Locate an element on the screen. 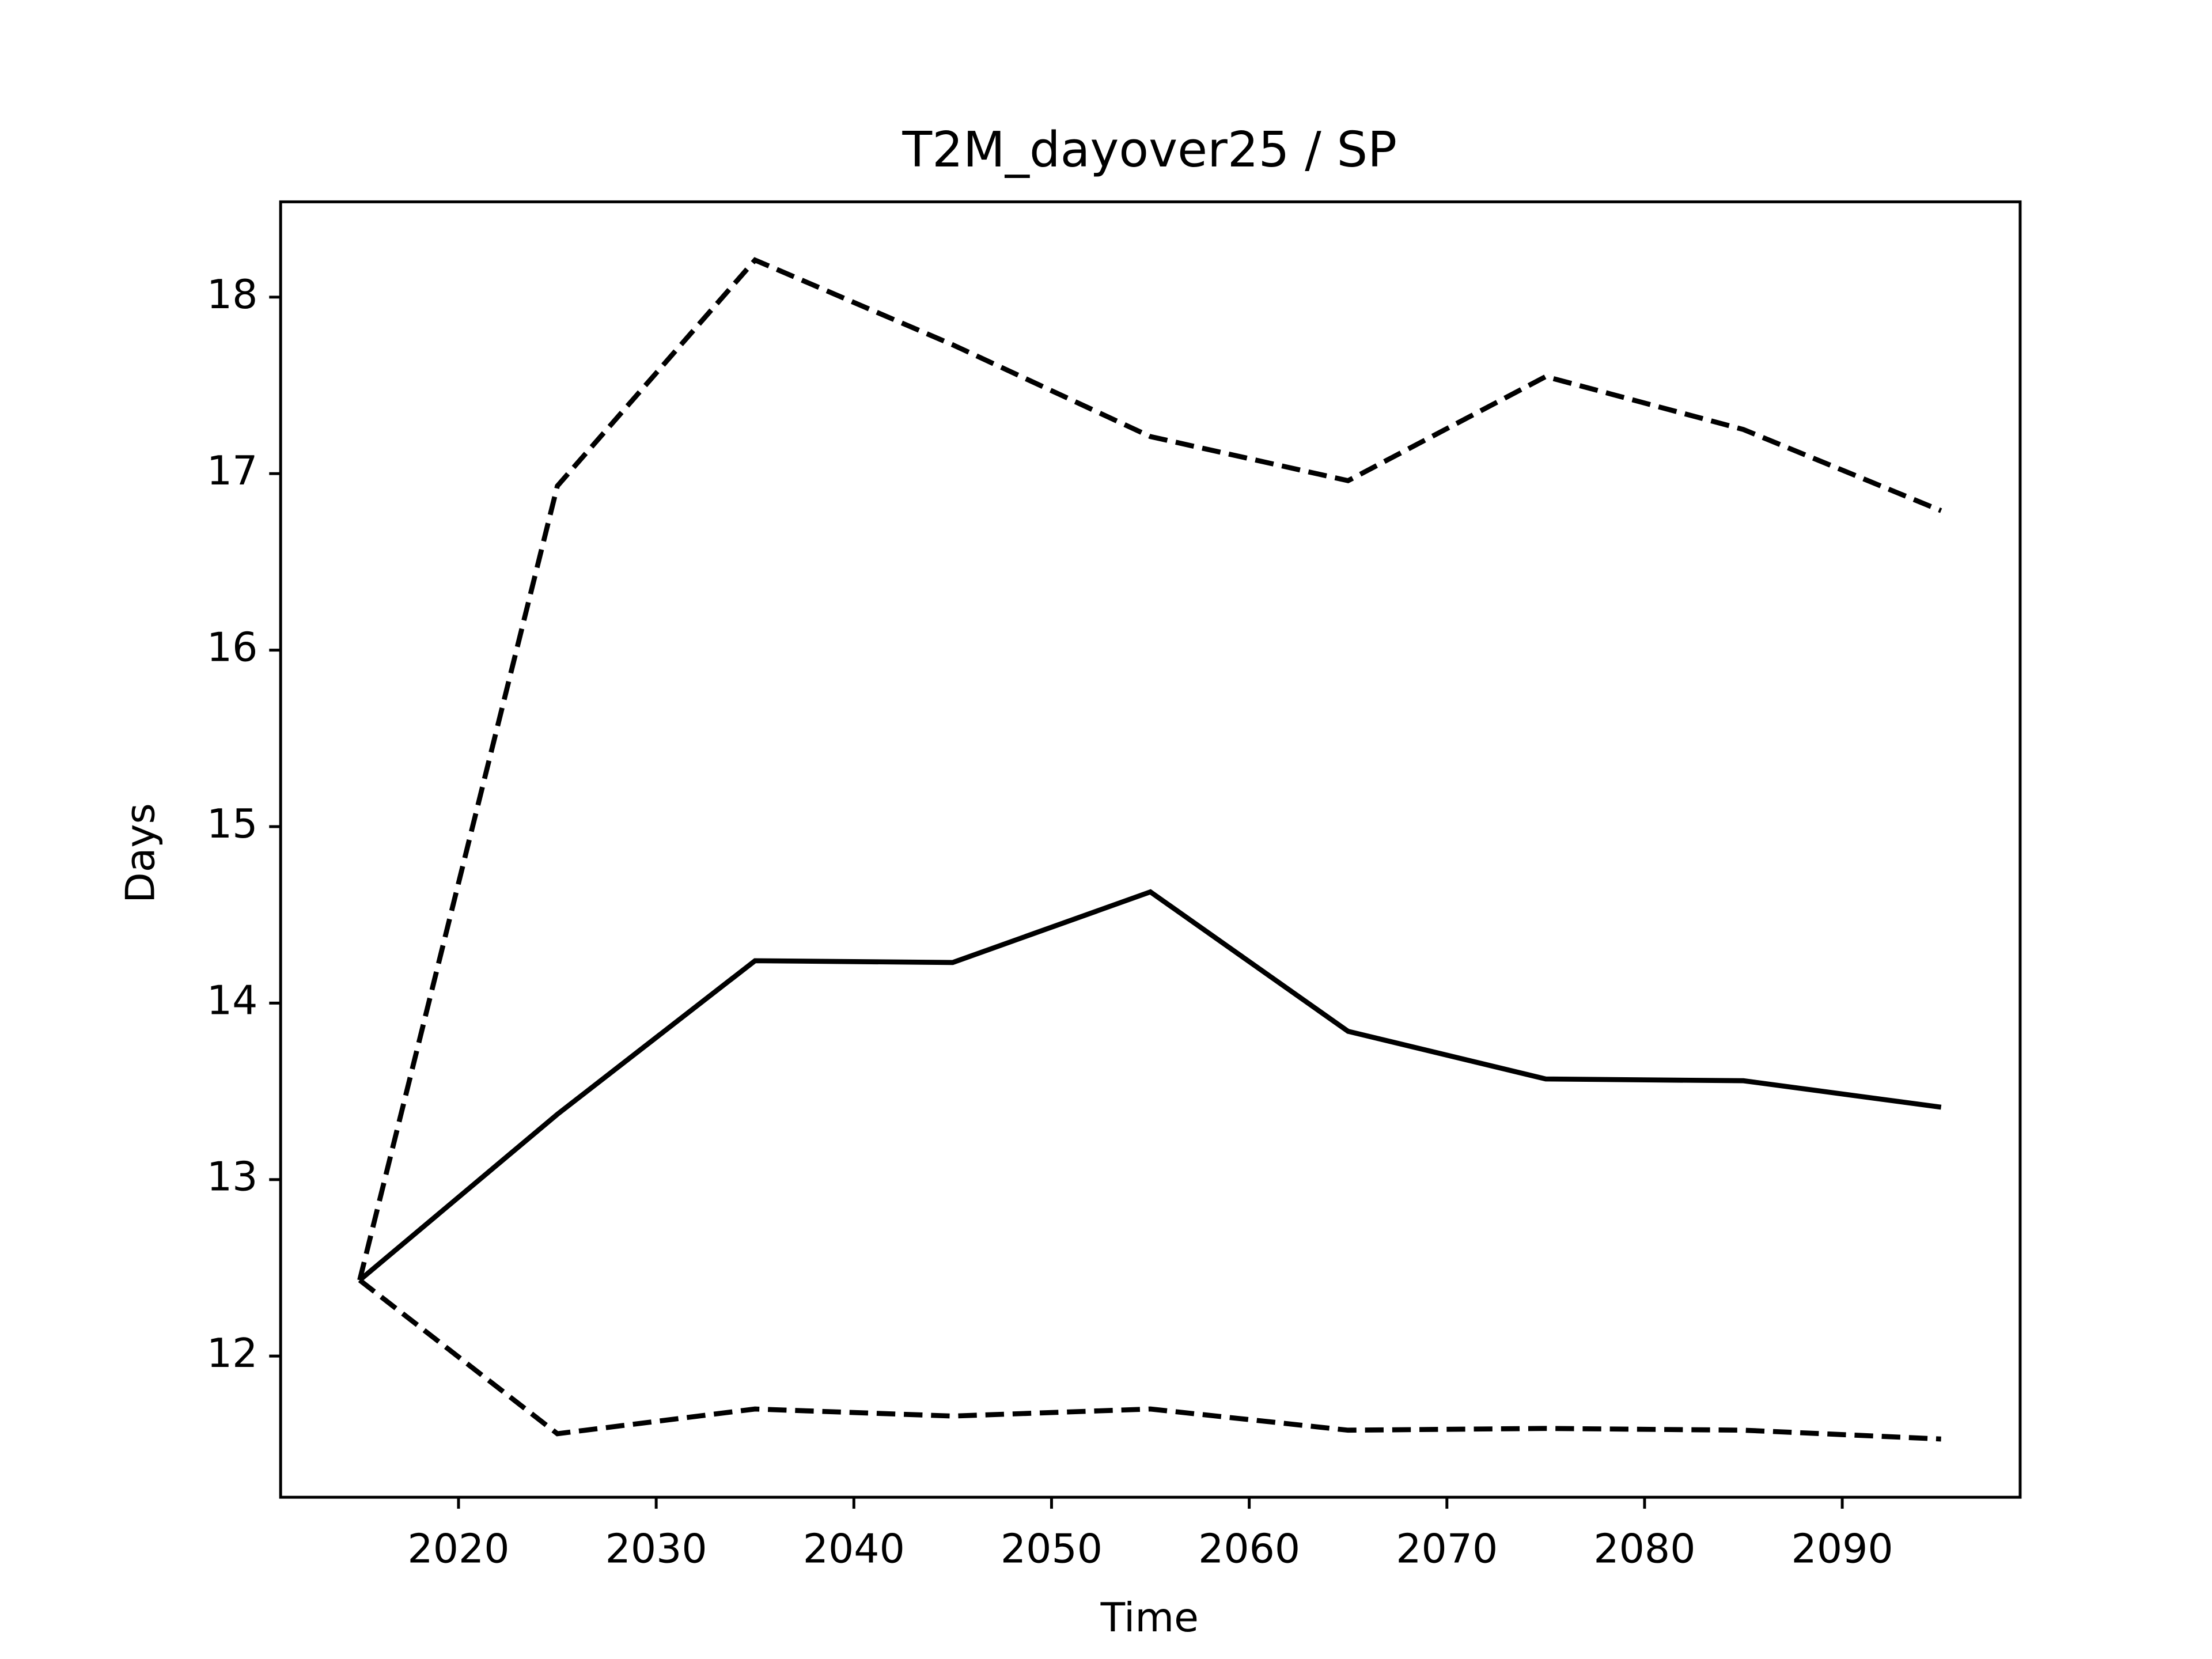 The width and height of the screenshot is (2212, 1659). x-tick-label: 2030 is located at coordinates (656, 1549).